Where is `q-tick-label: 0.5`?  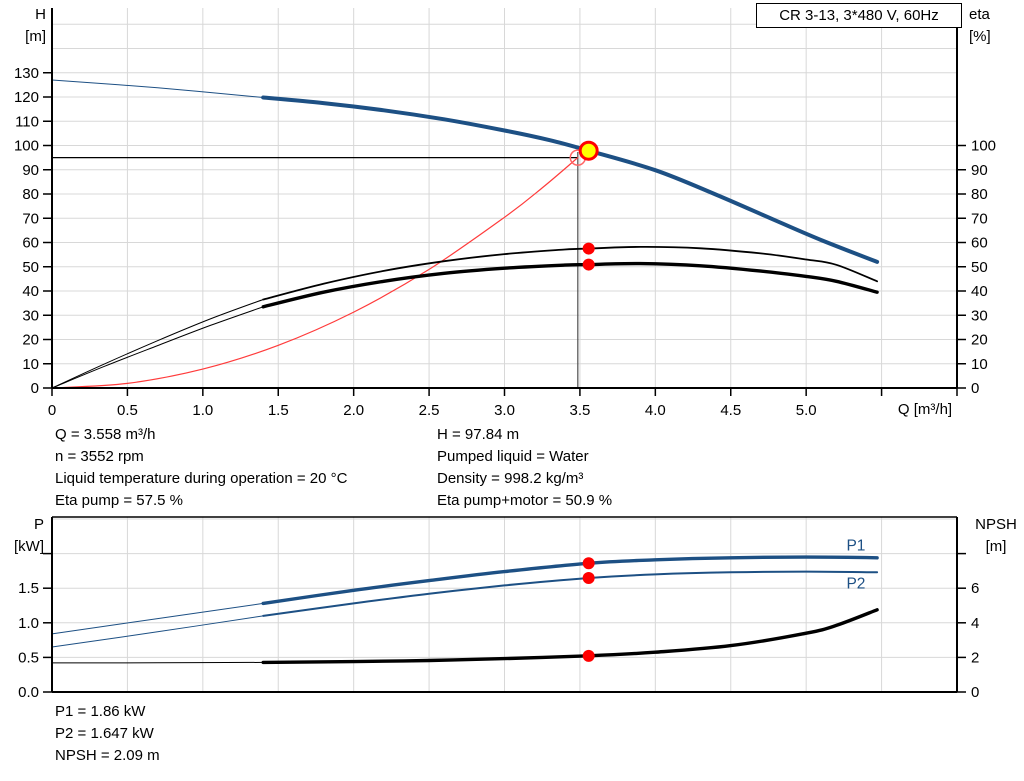 q-tick-label: 0.5 is located at coordinates (127, 410).